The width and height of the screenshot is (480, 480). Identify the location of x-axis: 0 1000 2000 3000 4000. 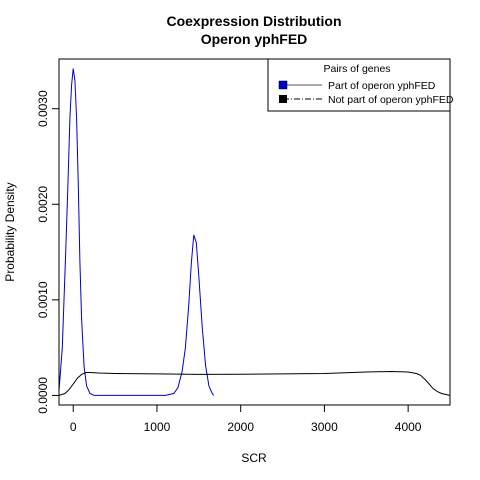
(246, 419).